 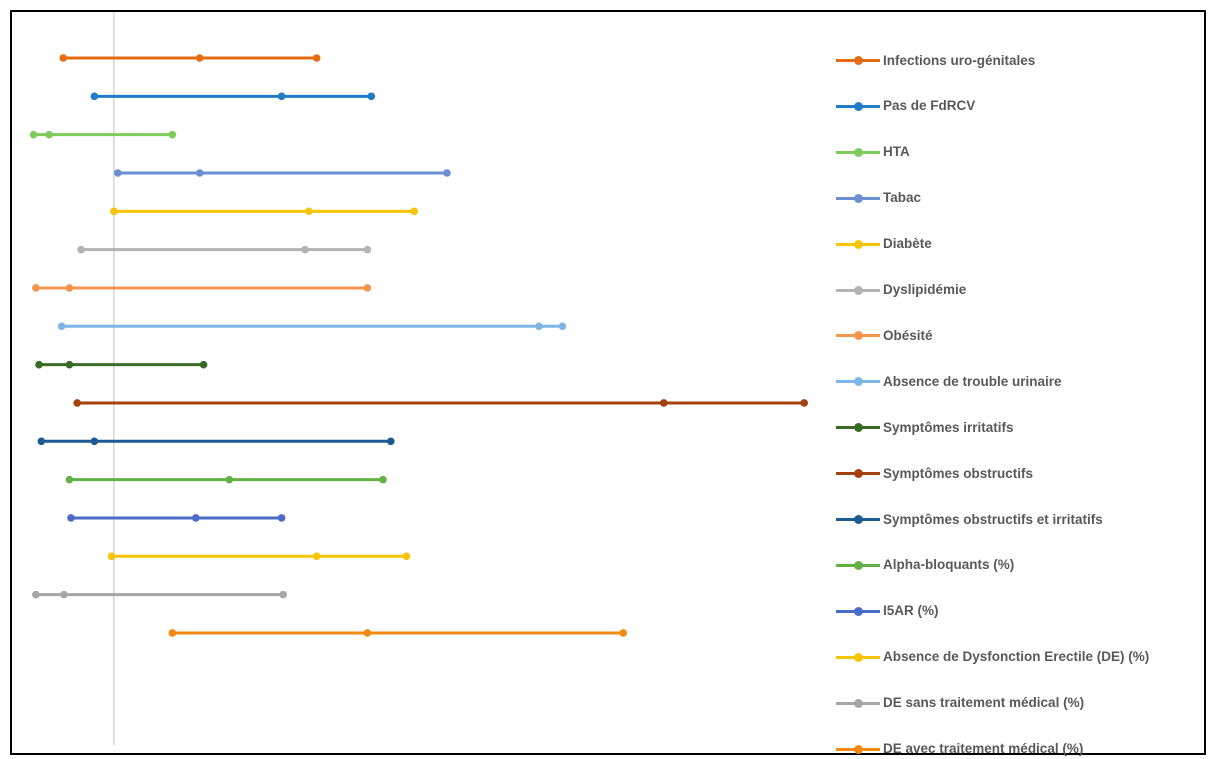 I want to click on legend-item: Absence de trouble urinaire, so click(x=947, y=381).